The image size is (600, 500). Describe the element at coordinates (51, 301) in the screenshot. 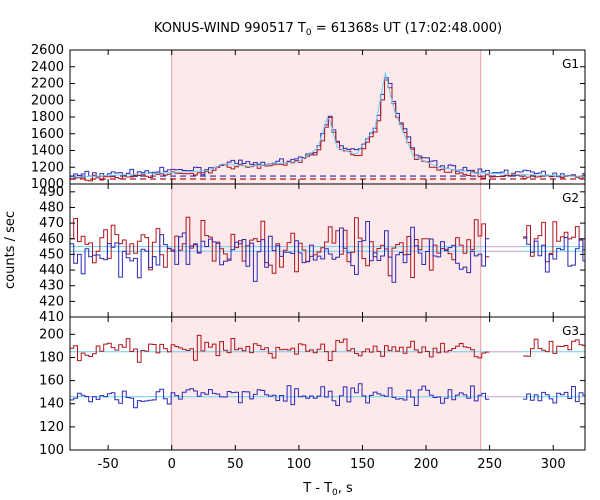

I see `y-tick-label: 420` at that location.